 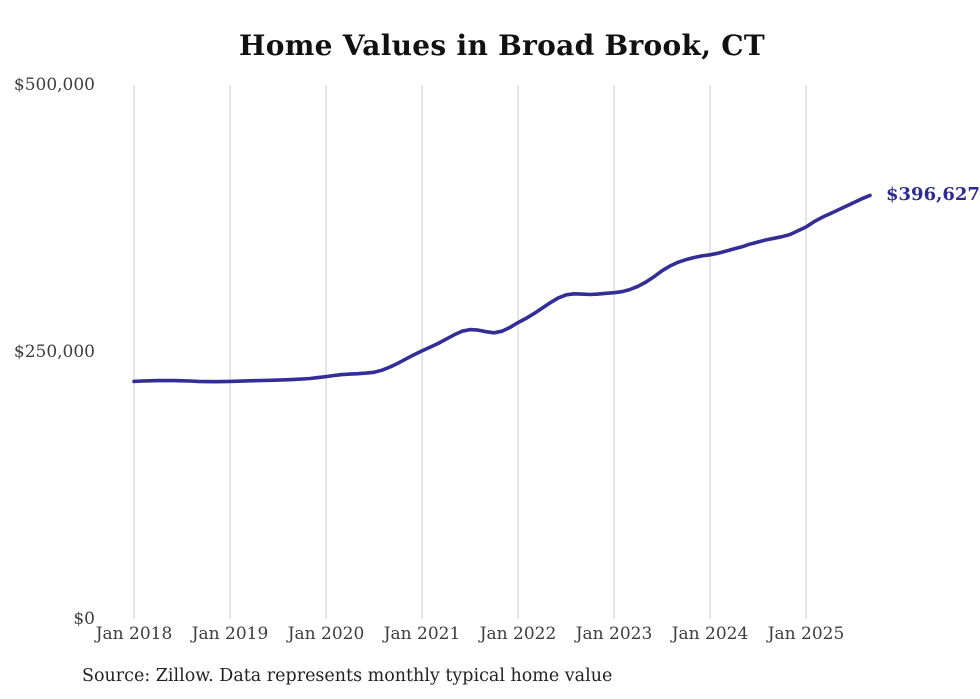 What do you see at coordinates (710, 634) in the screenshot?
I see `x-tick-jan-2024: Jan 2024` at bounding box center [710, 634].